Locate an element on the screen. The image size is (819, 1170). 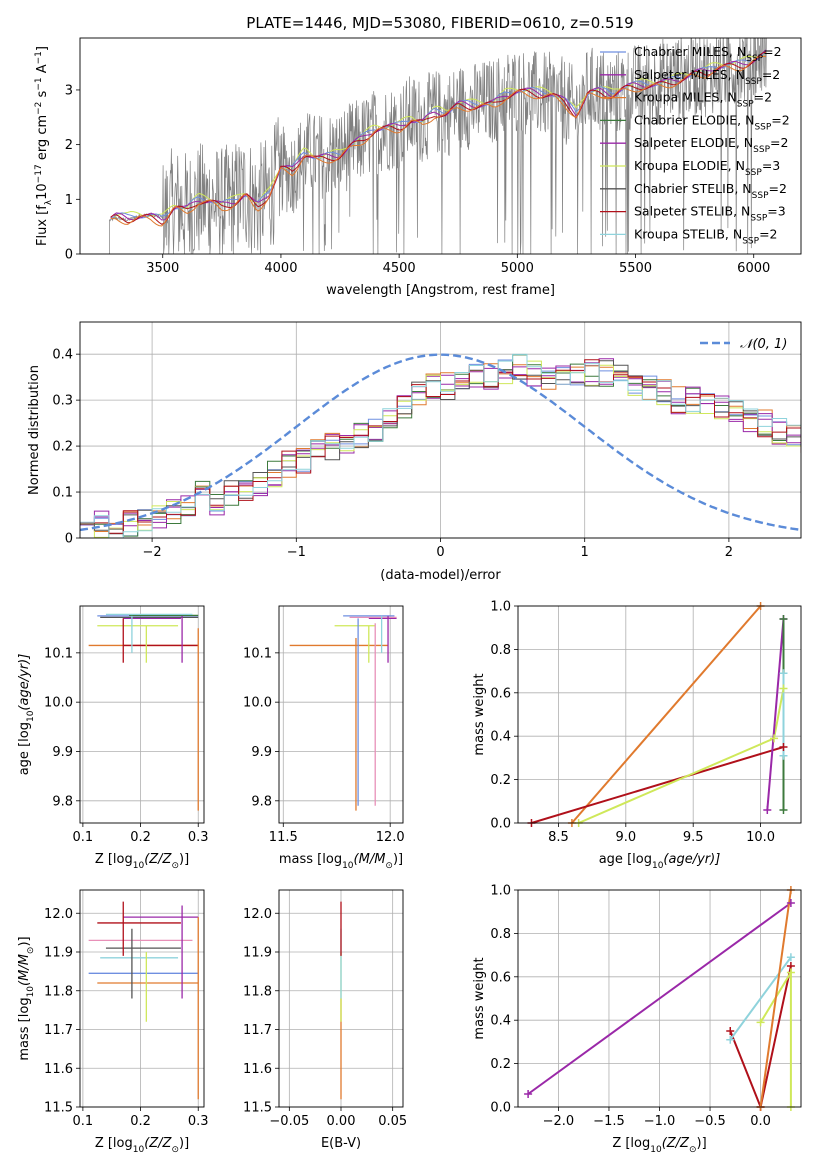
model-line-chabrier_miles is located at coordinates (438, 135).